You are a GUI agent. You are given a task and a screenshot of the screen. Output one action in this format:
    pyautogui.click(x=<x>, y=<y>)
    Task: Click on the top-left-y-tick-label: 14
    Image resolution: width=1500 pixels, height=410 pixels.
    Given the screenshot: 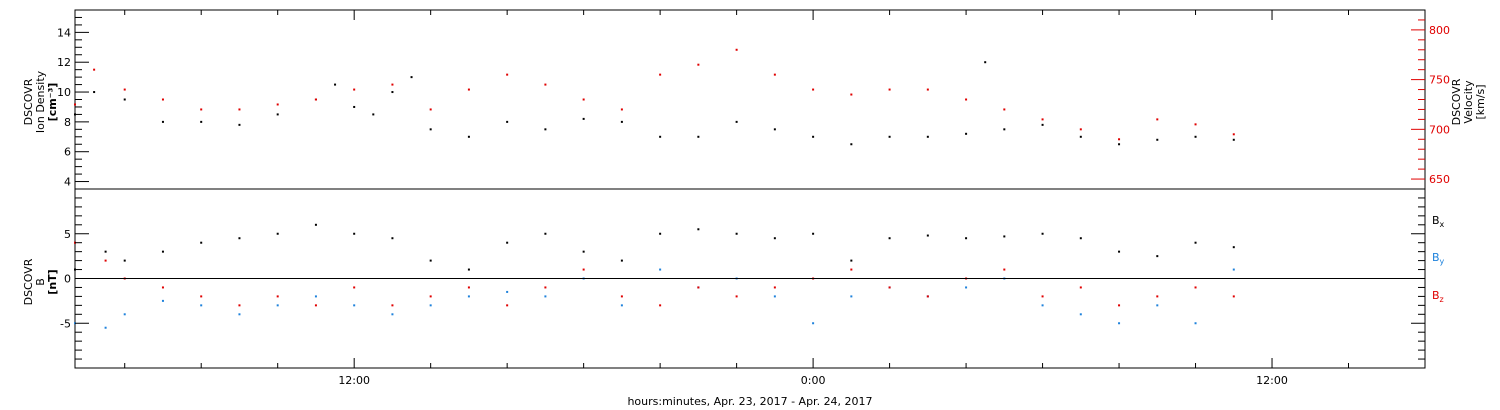 What is the action you would take?
    pyautogui.click(x=64, y=32)
    